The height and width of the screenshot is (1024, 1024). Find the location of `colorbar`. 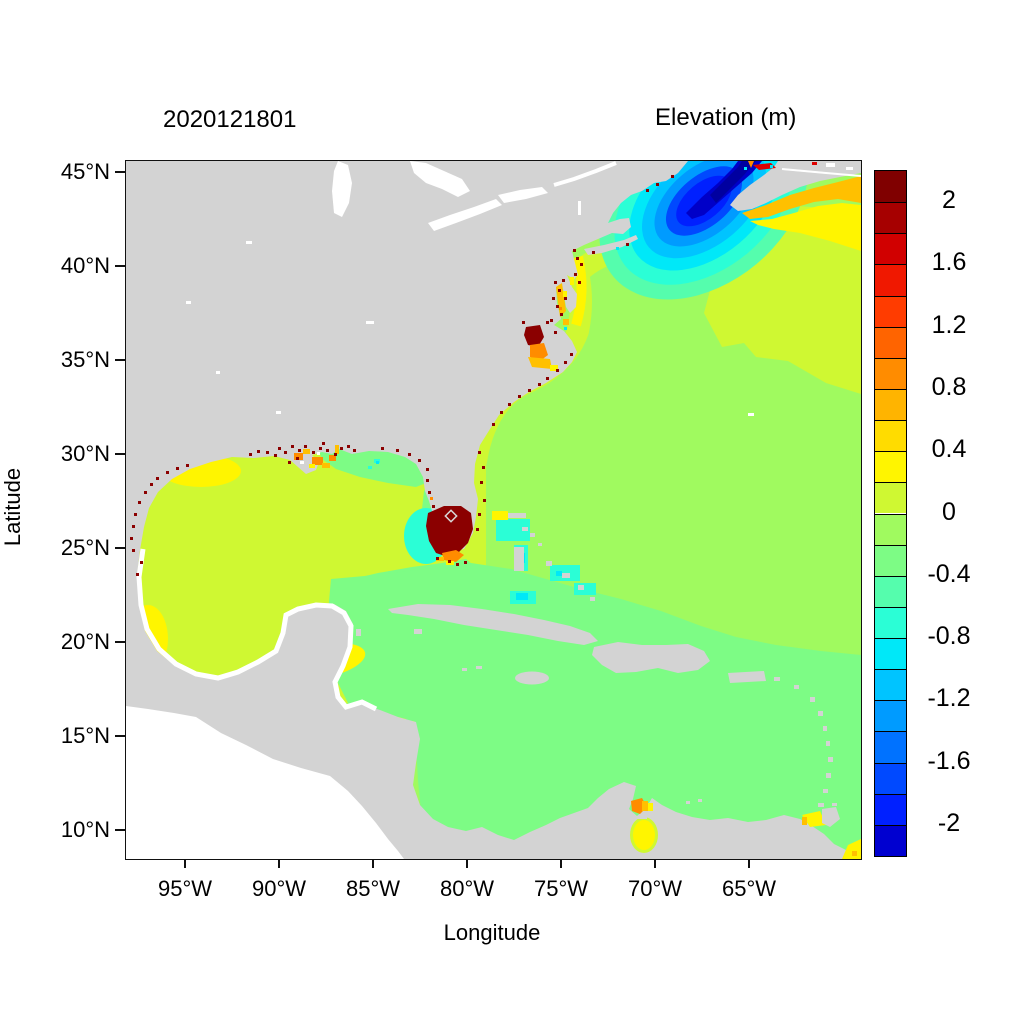

colorbar is located at coordinates (890, 513).